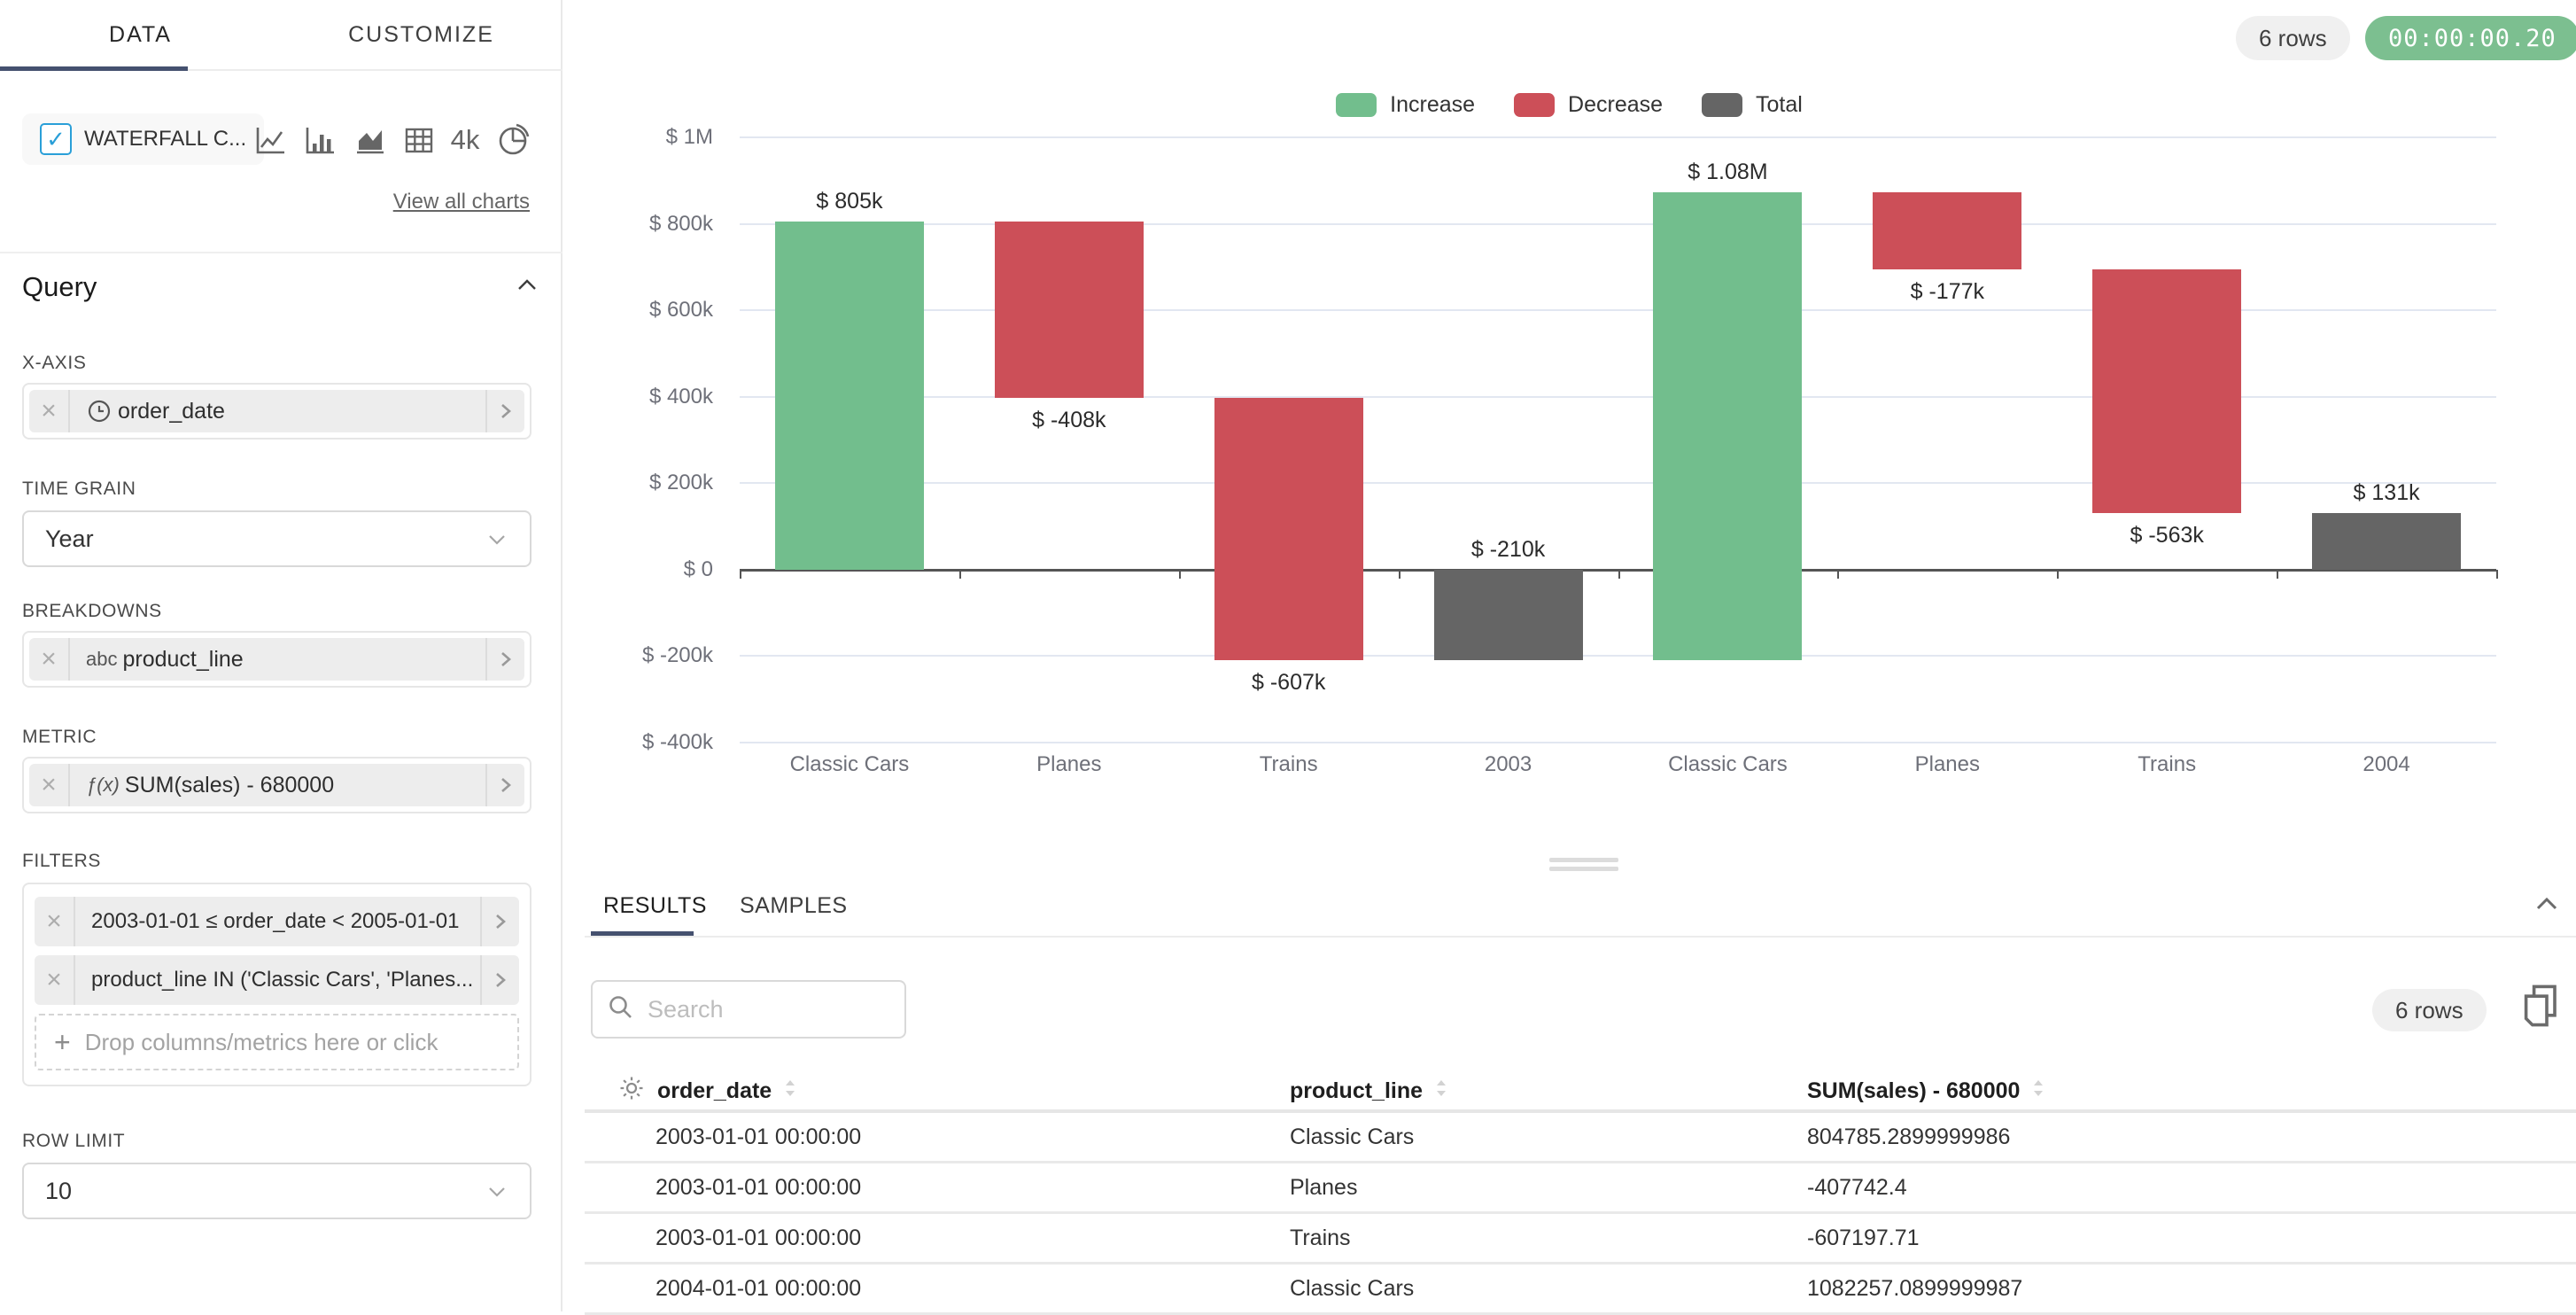 This screenshot has height=1315, width=2576. Describe the element at coordinates (504, 785) in the screenshot. I see `metric-expand-icon` at that location.